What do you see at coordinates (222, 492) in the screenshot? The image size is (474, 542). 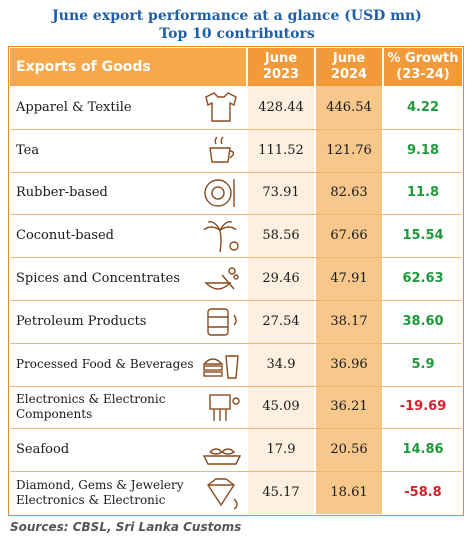 I see `diamond-icon` at bounding box center [222, 492].